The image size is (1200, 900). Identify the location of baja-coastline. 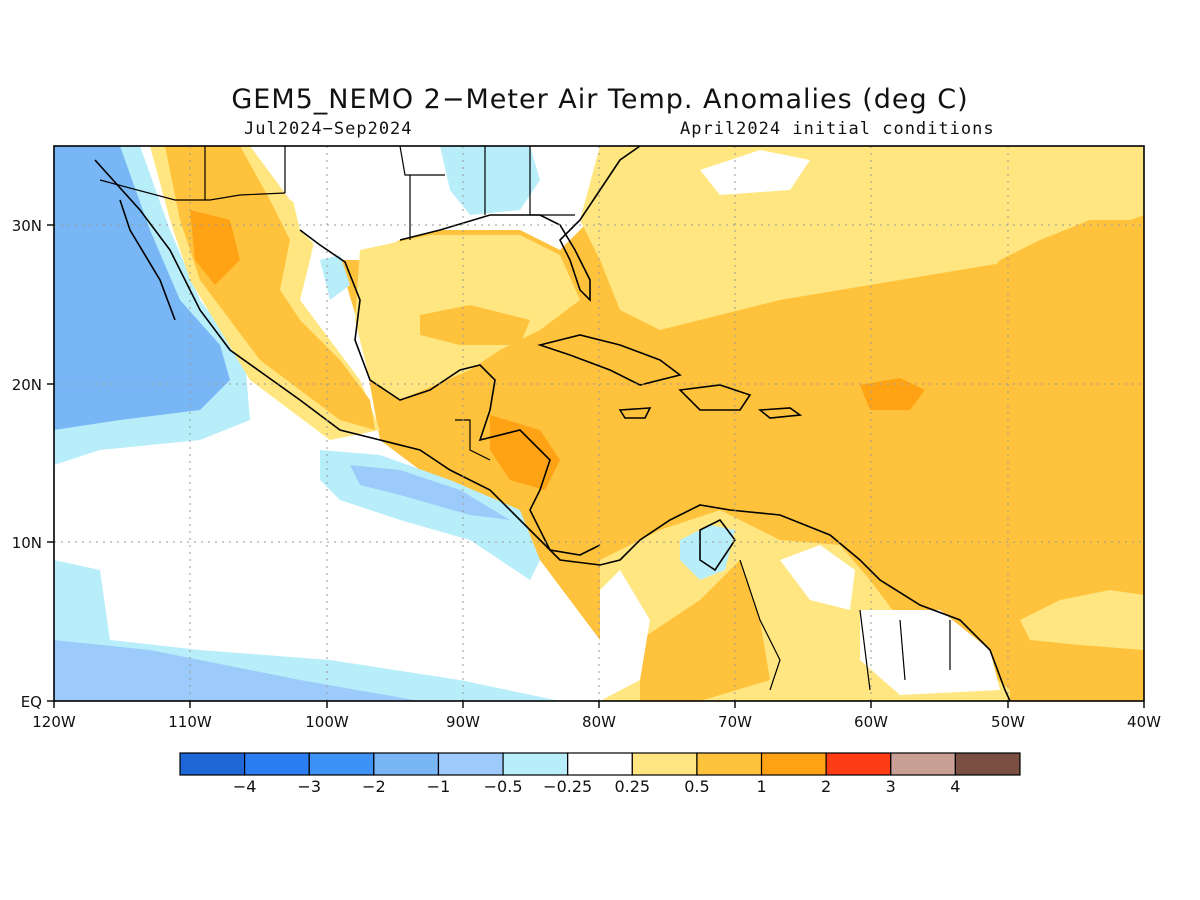
(147, 260).